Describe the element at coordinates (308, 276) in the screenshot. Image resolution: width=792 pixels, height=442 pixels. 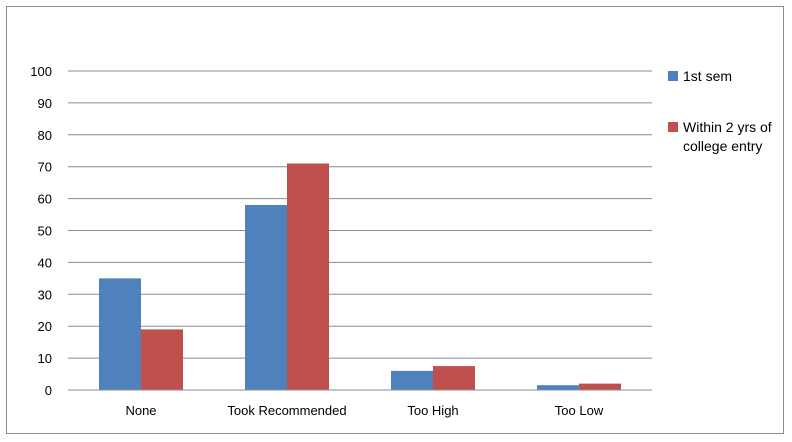
I see `bar-series-2-took-recommended` at that location.